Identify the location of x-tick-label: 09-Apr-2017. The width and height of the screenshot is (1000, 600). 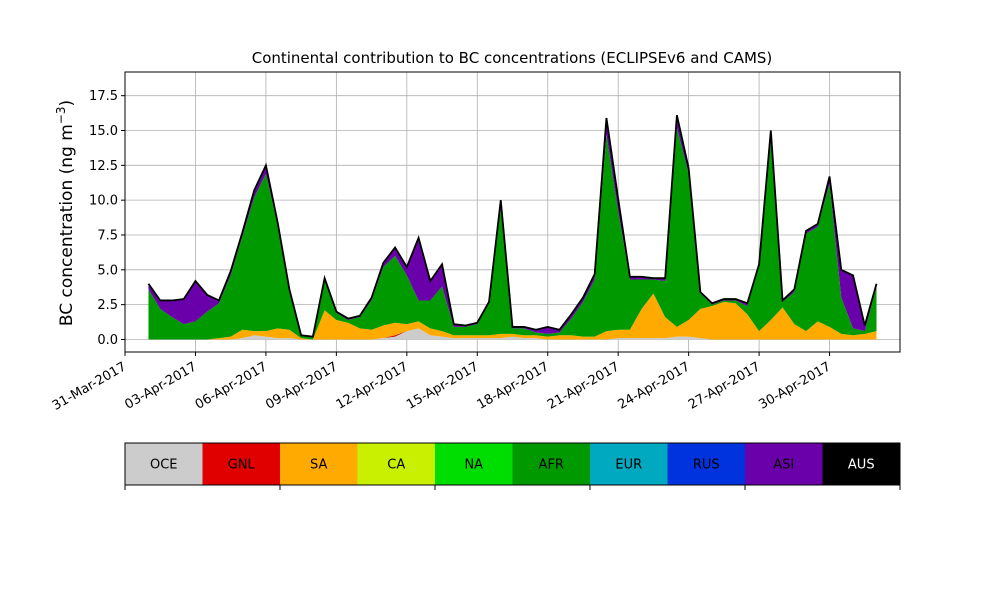
(301, 385).